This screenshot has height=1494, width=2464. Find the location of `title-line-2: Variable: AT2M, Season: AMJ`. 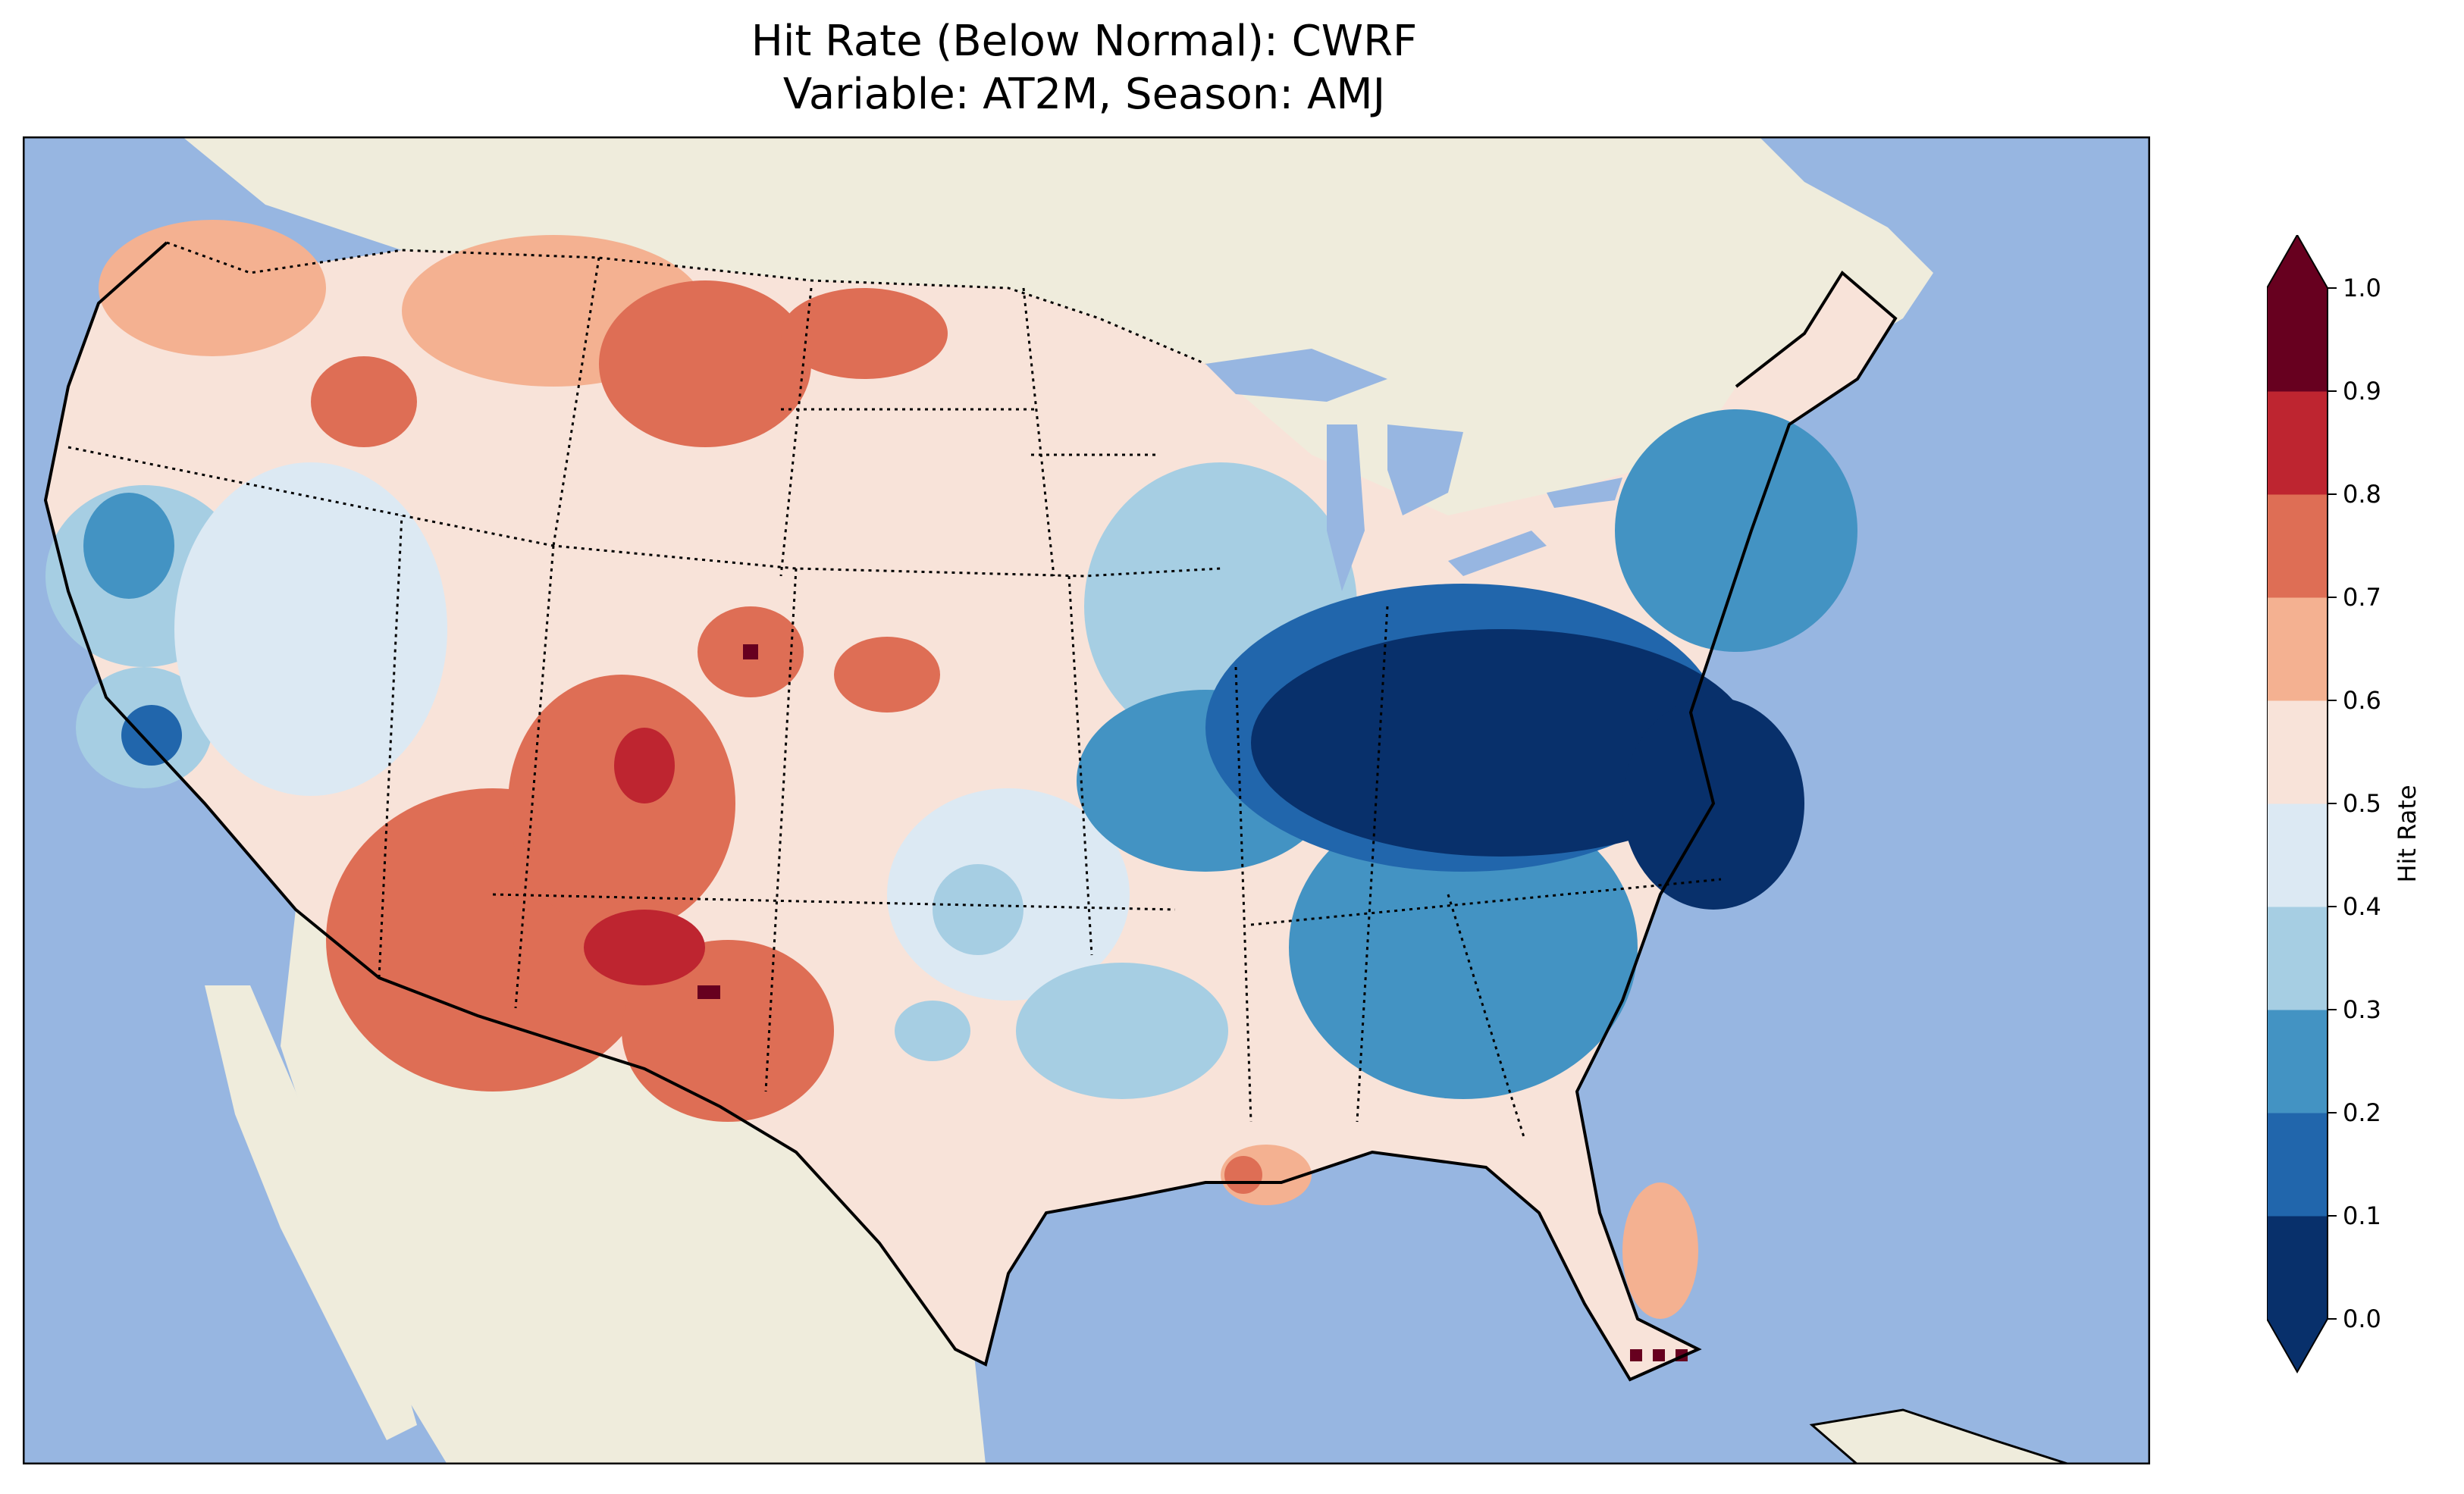

title-line-2: Variable: AT2M, Season: AMJ is located at coordinates (1084, 94).